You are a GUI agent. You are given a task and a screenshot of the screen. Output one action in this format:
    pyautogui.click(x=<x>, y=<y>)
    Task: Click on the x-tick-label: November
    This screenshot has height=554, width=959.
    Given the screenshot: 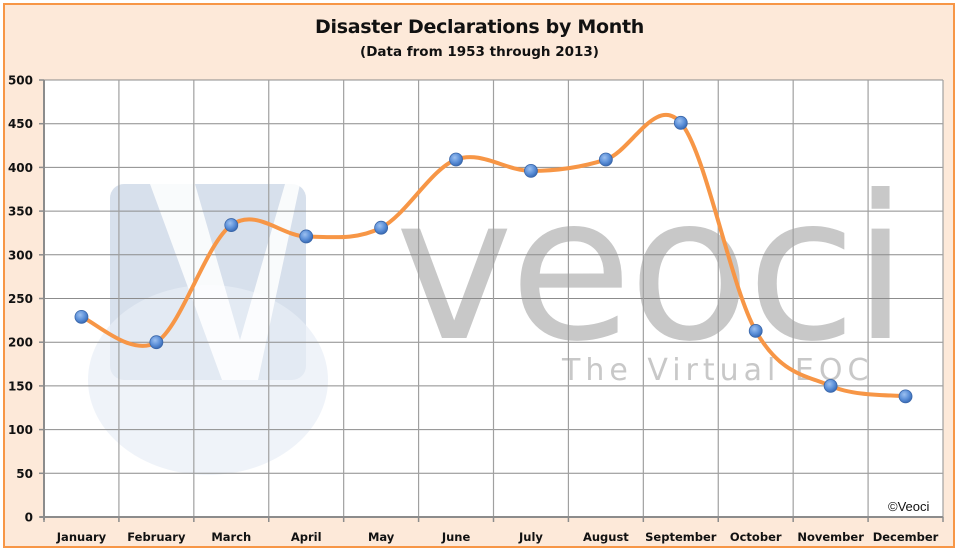 What is the action you would take?
    pyautogui.click(x=830, y=537)
    